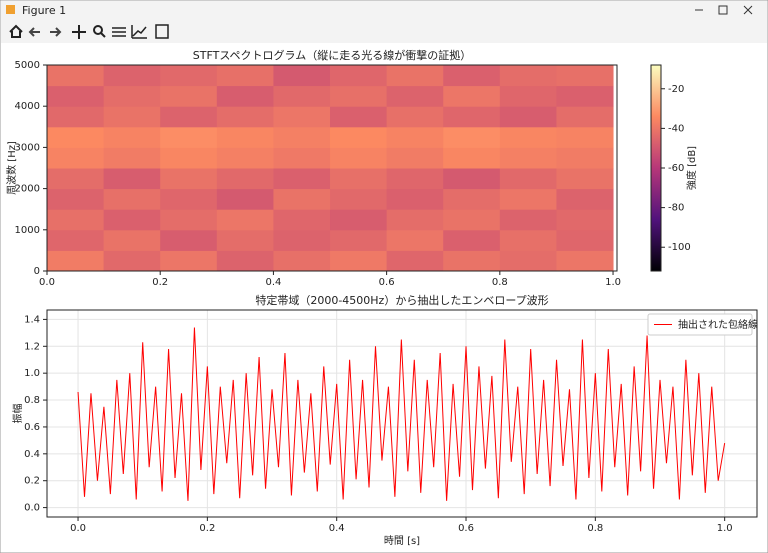  Describe the element at coordinates (725, 528) in the screenshot. I see `x-tick-label: 1.0` at that location.